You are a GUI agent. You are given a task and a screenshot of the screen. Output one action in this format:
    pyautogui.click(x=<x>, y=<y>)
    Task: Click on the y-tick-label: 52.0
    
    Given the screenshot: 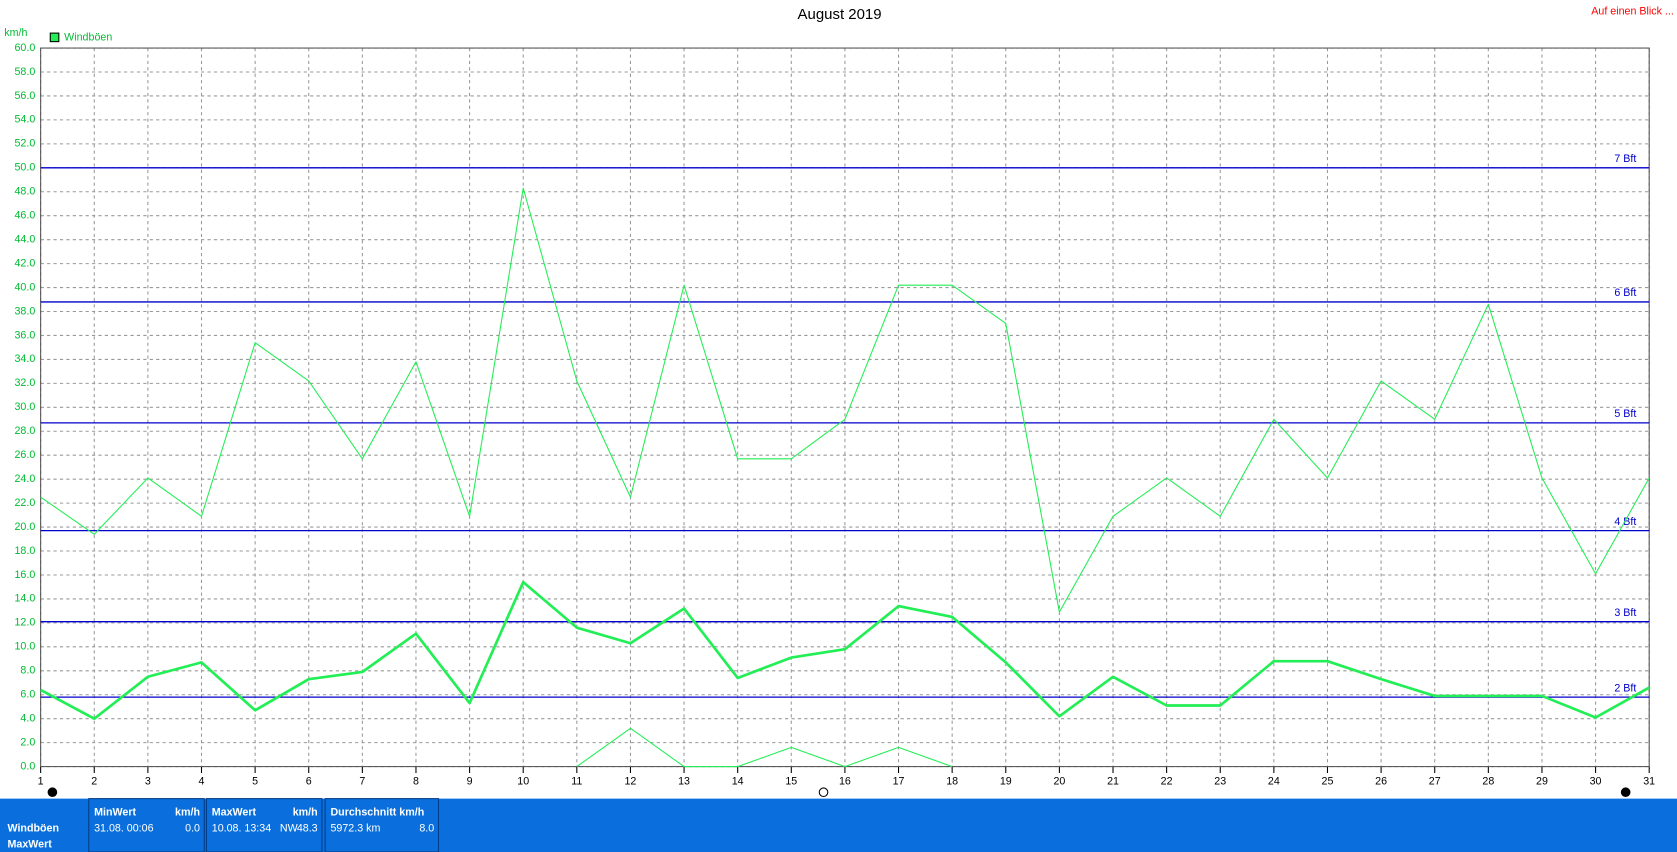 What is the action you would take?
    pyautogui.click(x=24, y=144)
    